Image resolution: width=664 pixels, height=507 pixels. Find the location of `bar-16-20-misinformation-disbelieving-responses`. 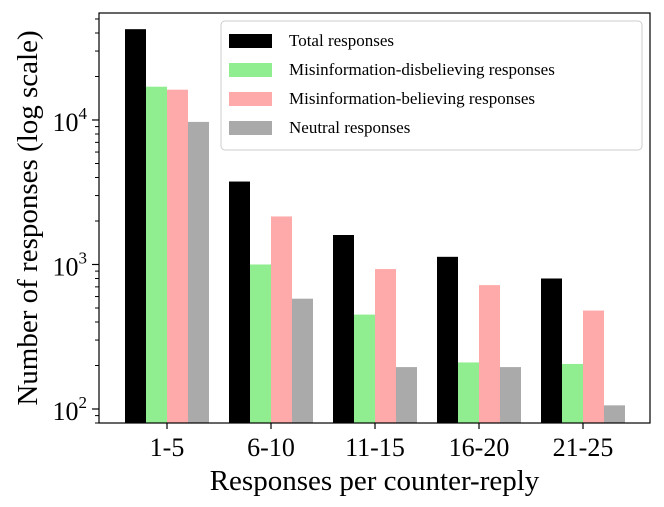

bar-16-20-misinformation-disbelieving-responses is located at coordinates (468, 392).